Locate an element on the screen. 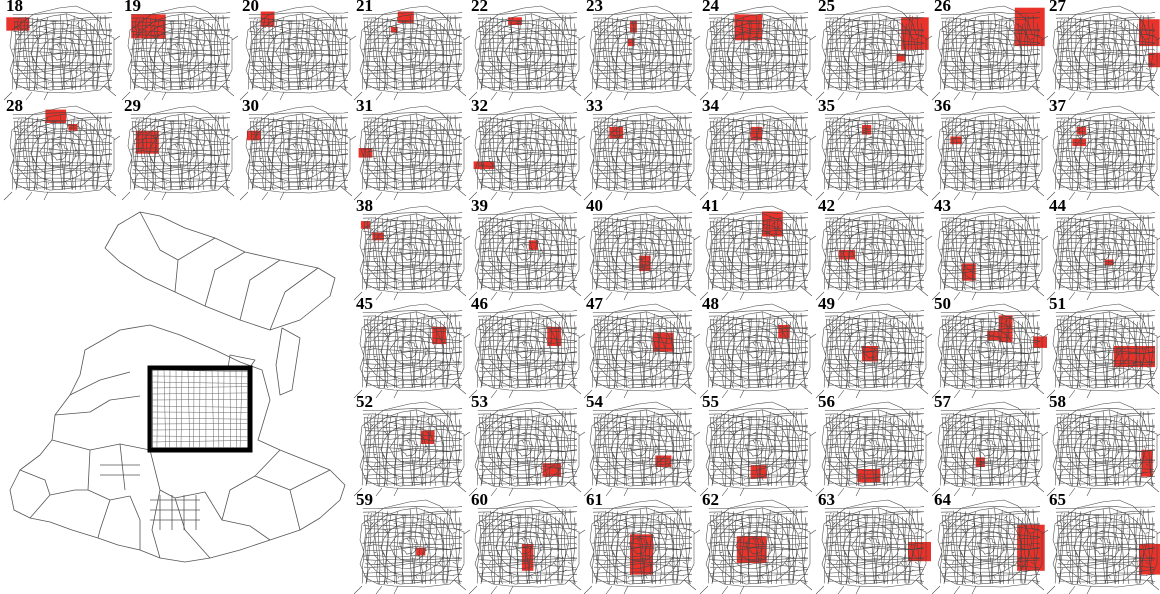 This screenshot has height=594, width=1160. panel-label: 31 is located at coordinates (364, 105).